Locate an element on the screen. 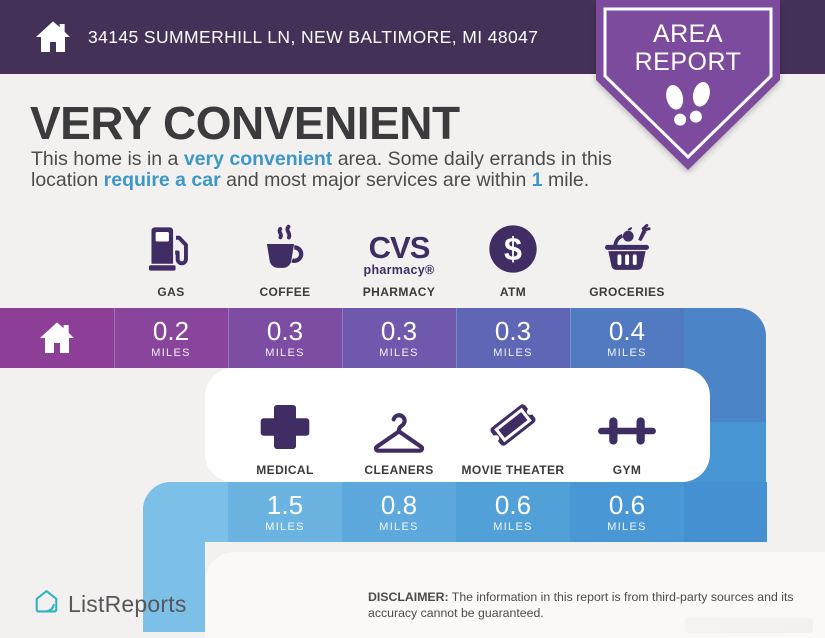 The width and height of the screenshot is (825, 638). gym-icon is located at coordinates (627, 431).